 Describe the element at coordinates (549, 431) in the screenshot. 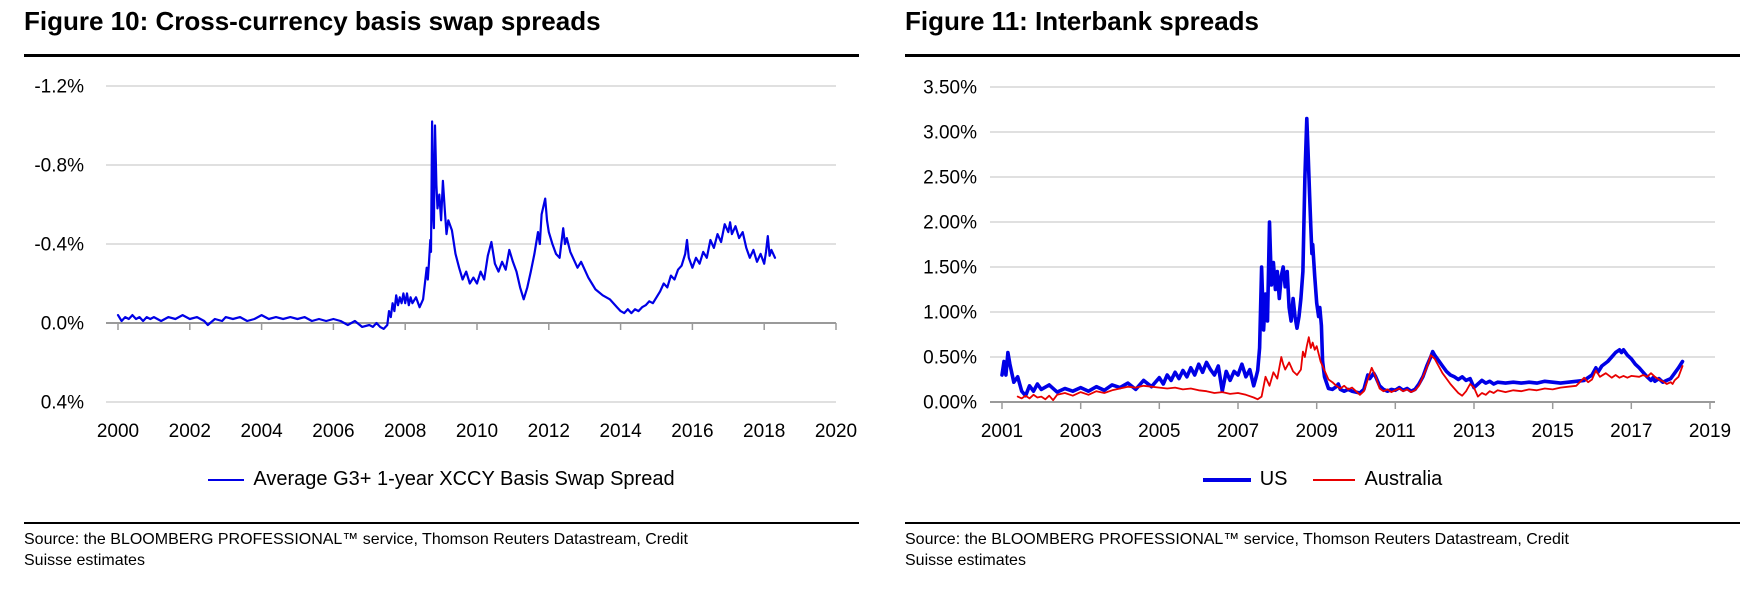

I see `x-axis-label: 2012` at that location.